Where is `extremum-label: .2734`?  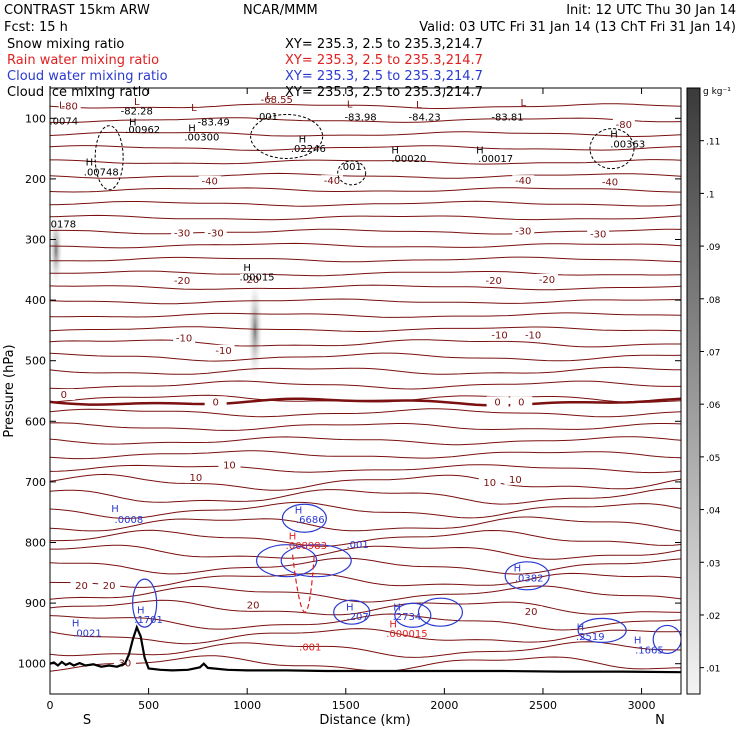
extremum-label: .2734 is located at coordinates (407, 617).